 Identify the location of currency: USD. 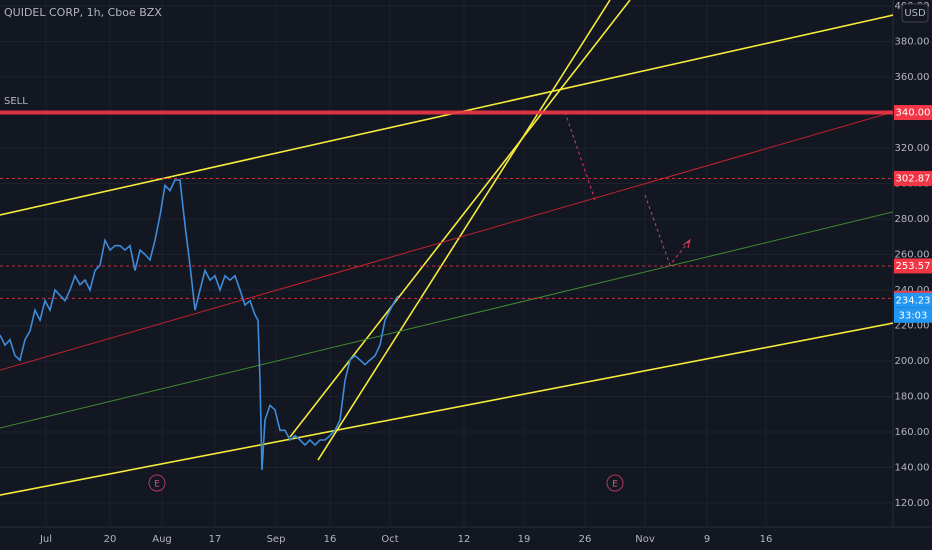
(915, 13).